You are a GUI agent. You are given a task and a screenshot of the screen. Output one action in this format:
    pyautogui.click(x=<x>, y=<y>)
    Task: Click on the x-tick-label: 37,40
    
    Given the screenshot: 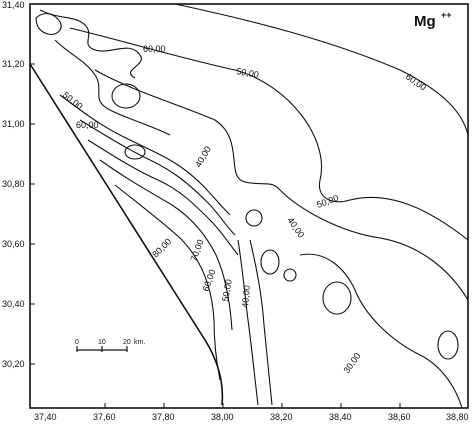 What is the action you would take?
    pyautogui.click(x=45, y=417)
    